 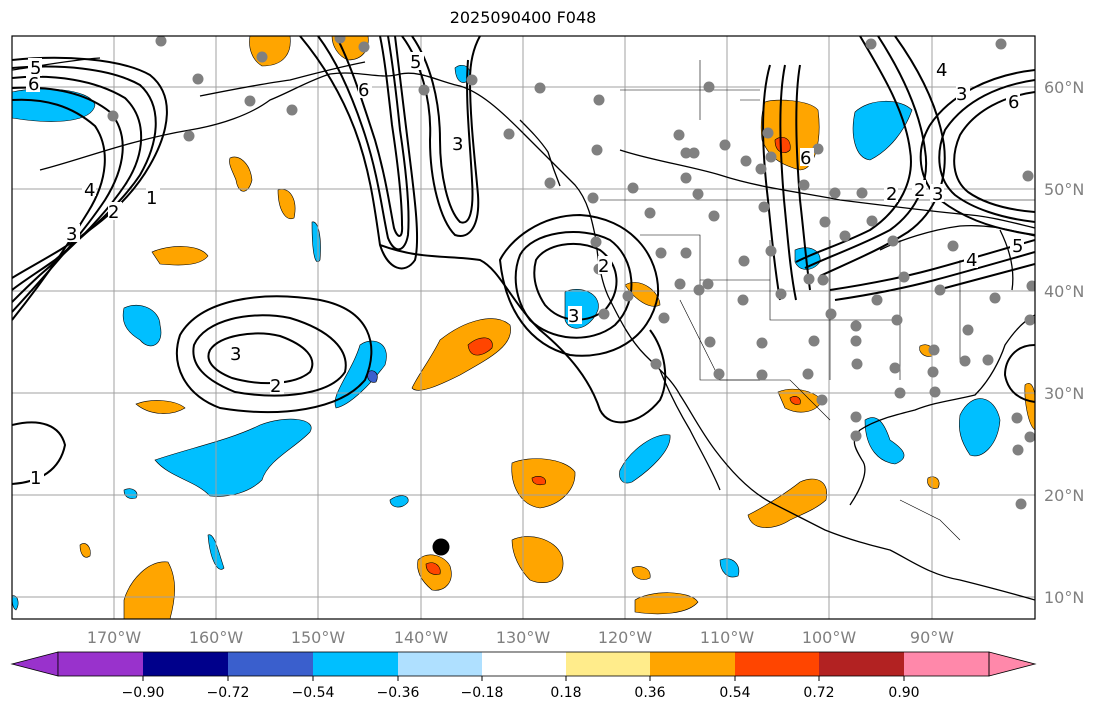 What do you see at coordinates (649, 693) in the screenshot?
I see `colorbar-tick-label: 0.36` at bounding box center [649, 693].